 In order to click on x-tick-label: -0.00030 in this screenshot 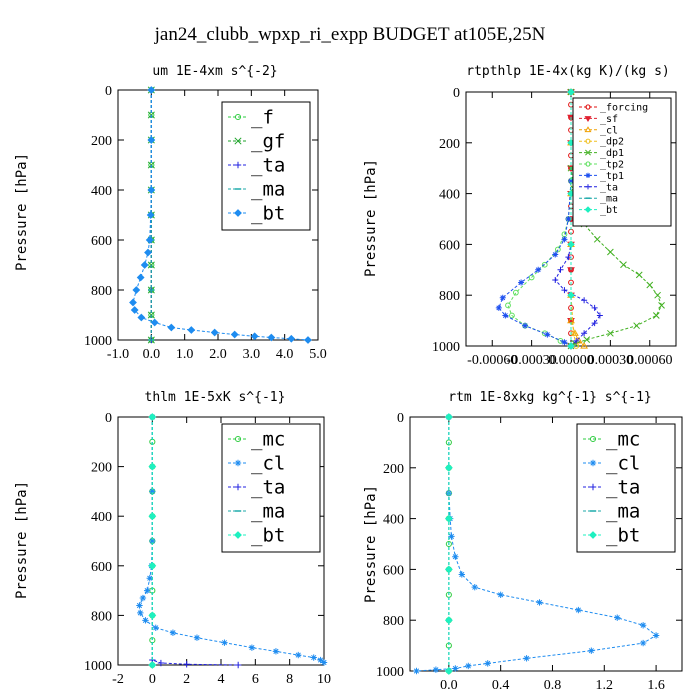, I will do `click(532, 360)`.